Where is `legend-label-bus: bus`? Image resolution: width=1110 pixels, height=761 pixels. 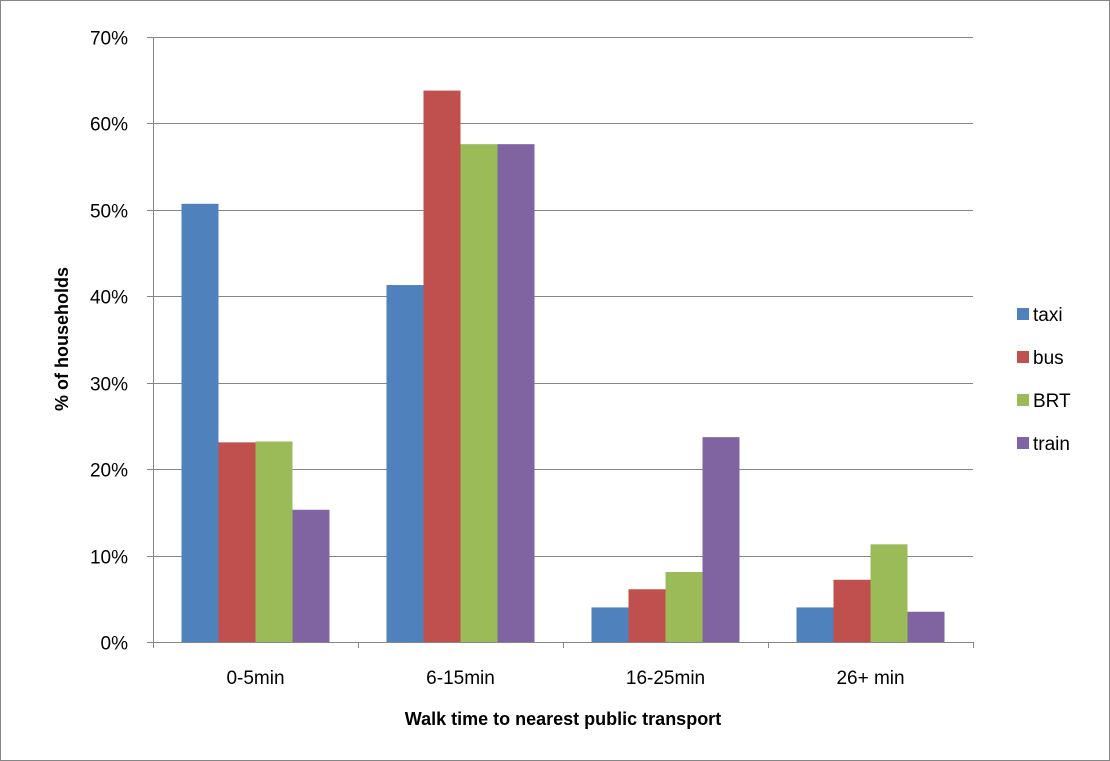
legend-label-bus: bus is located at coordinates (1048, 358).